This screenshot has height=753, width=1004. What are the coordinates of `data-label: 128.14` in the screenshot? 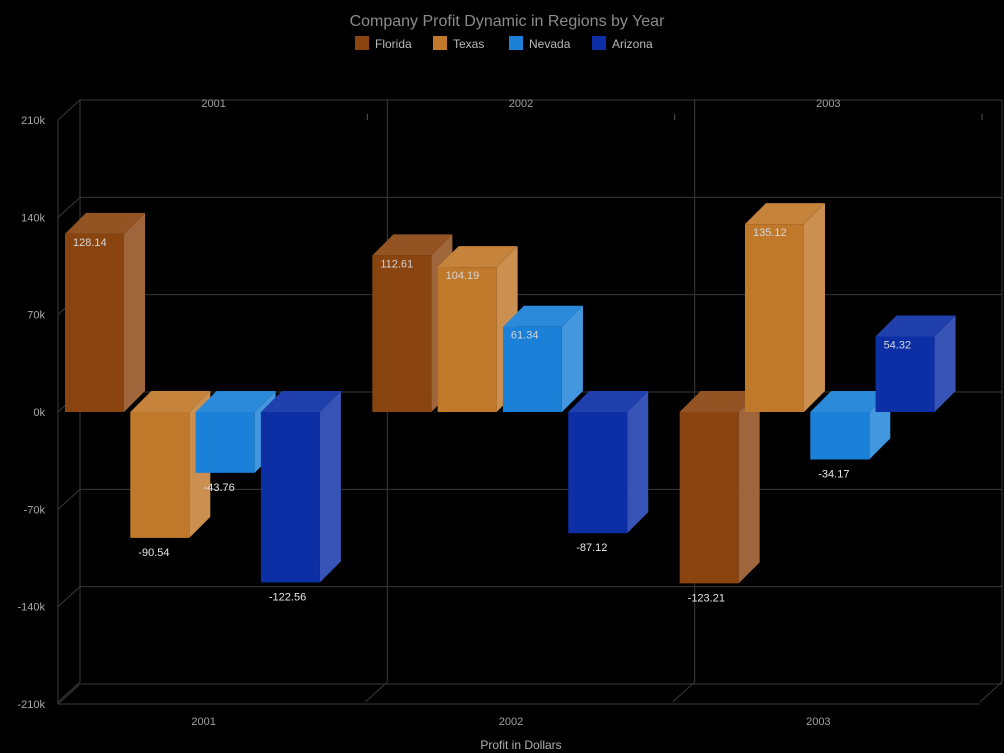 It's located at (90, 243).